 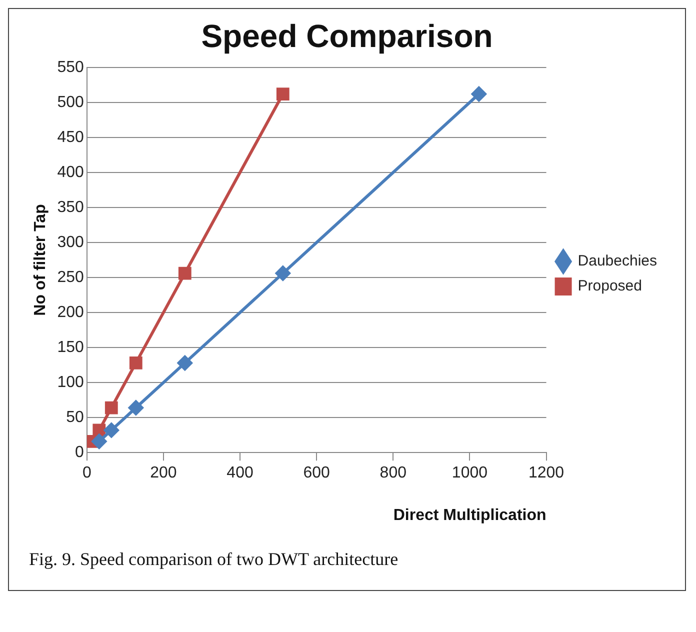 I want to click on y-tick-label: 100, so click(x=70, y=382).